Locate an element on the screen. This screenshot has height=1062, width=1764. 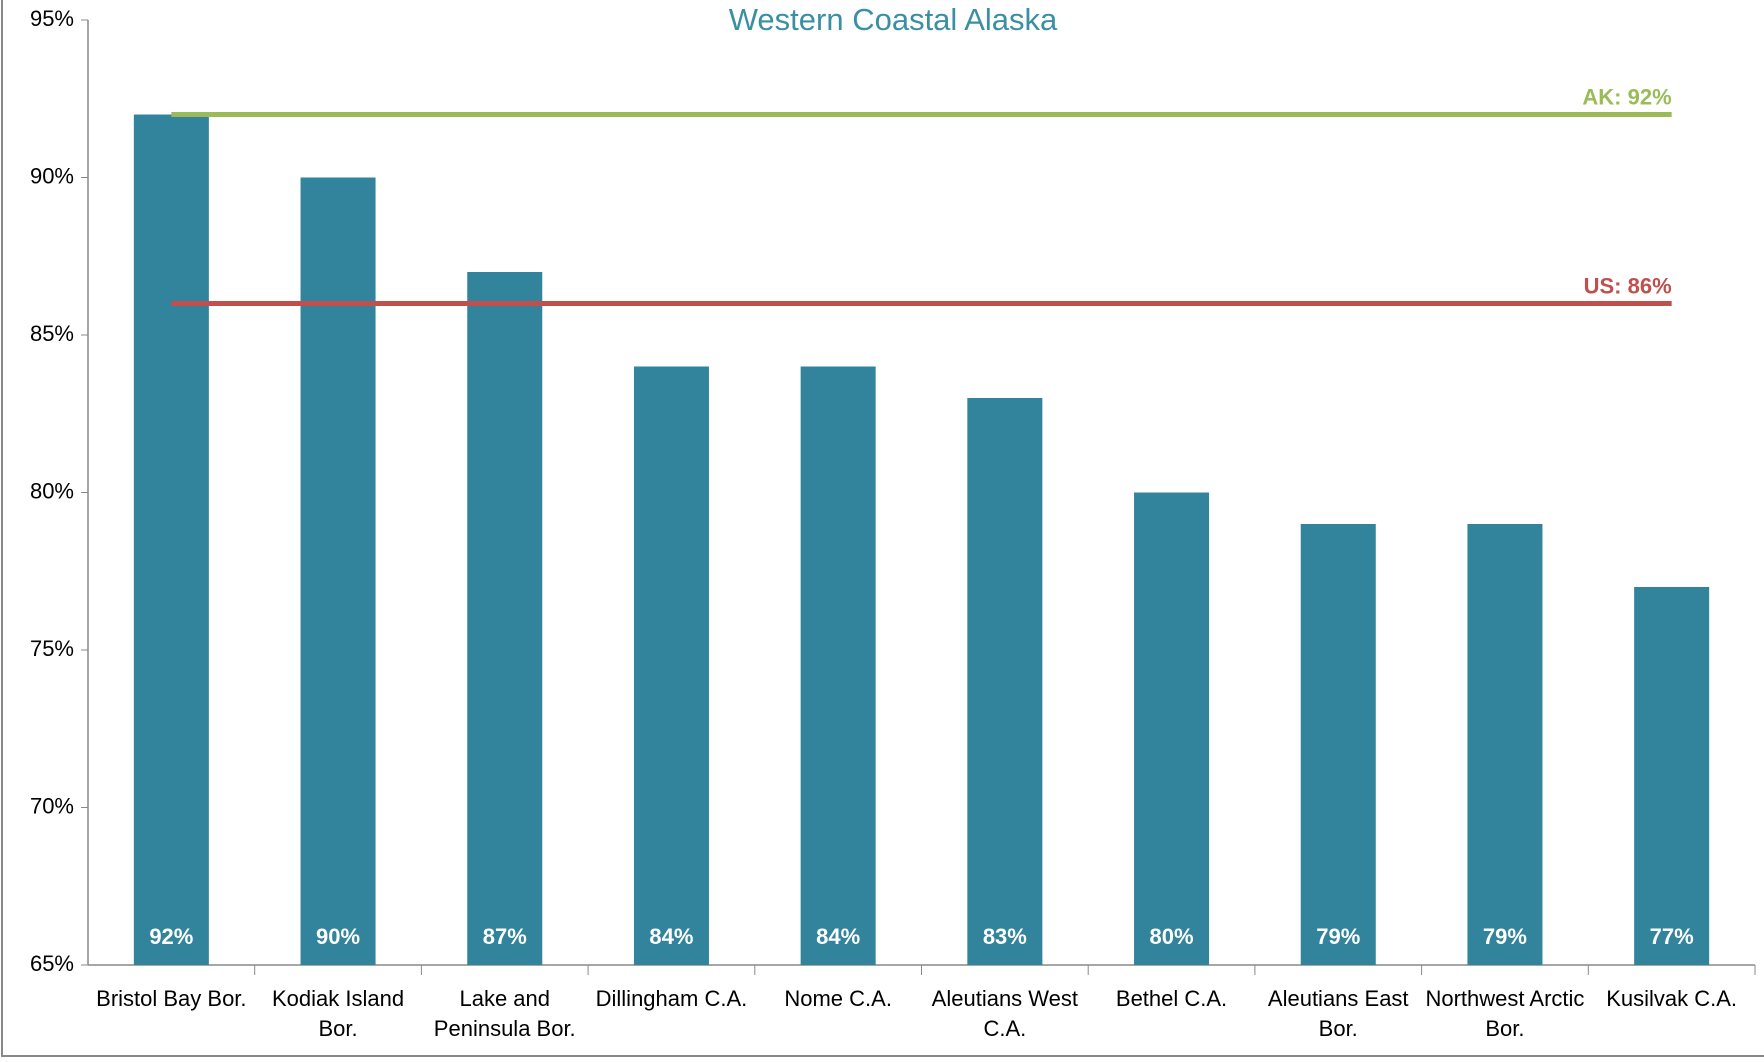
x-tick-label: Bristol Bay Bor. is located at coordinates (171, 998).